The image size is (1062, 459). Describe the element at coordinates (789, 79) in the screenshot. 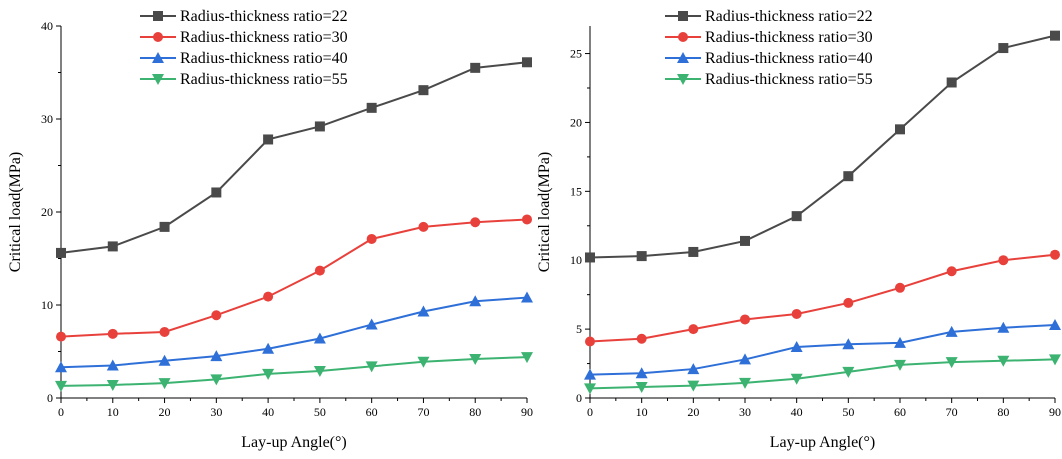

I see `legend-label: Radius-thickness ratio=55` at that location.